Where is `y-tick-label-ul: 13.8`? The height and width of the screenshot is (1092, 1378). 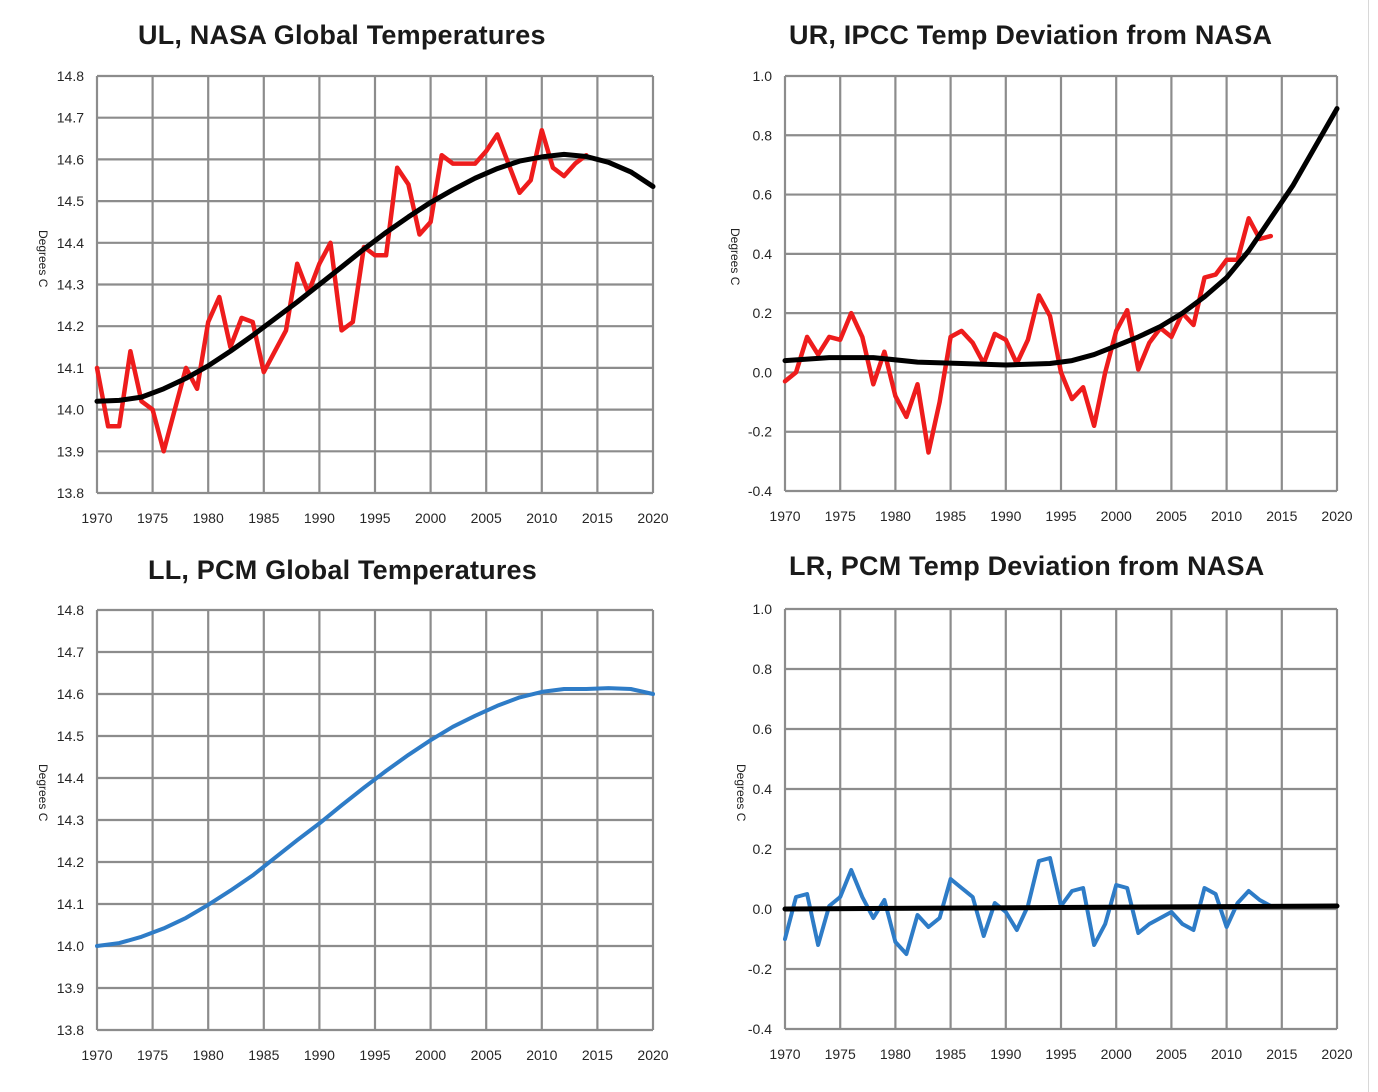
y-tick-label-ul: 13.8 is located at coordinates (70, 493).